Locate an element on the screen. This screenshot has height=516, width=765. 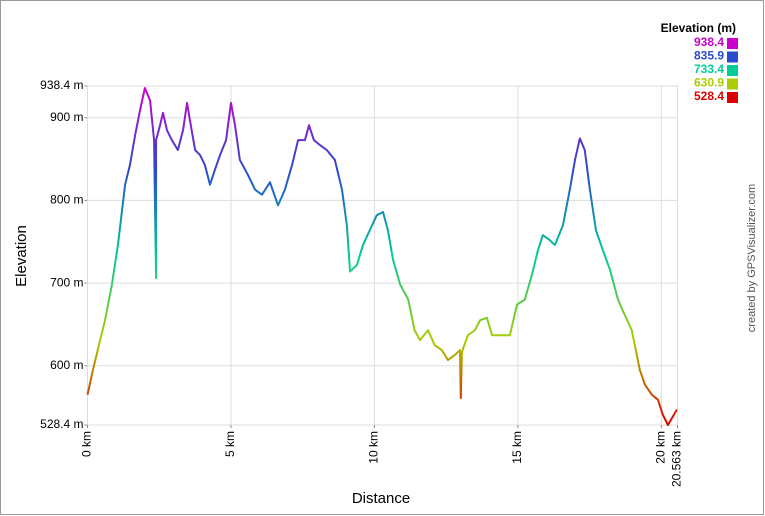
y-tick-label: 528.4 m is located at coordinates (61, 424).